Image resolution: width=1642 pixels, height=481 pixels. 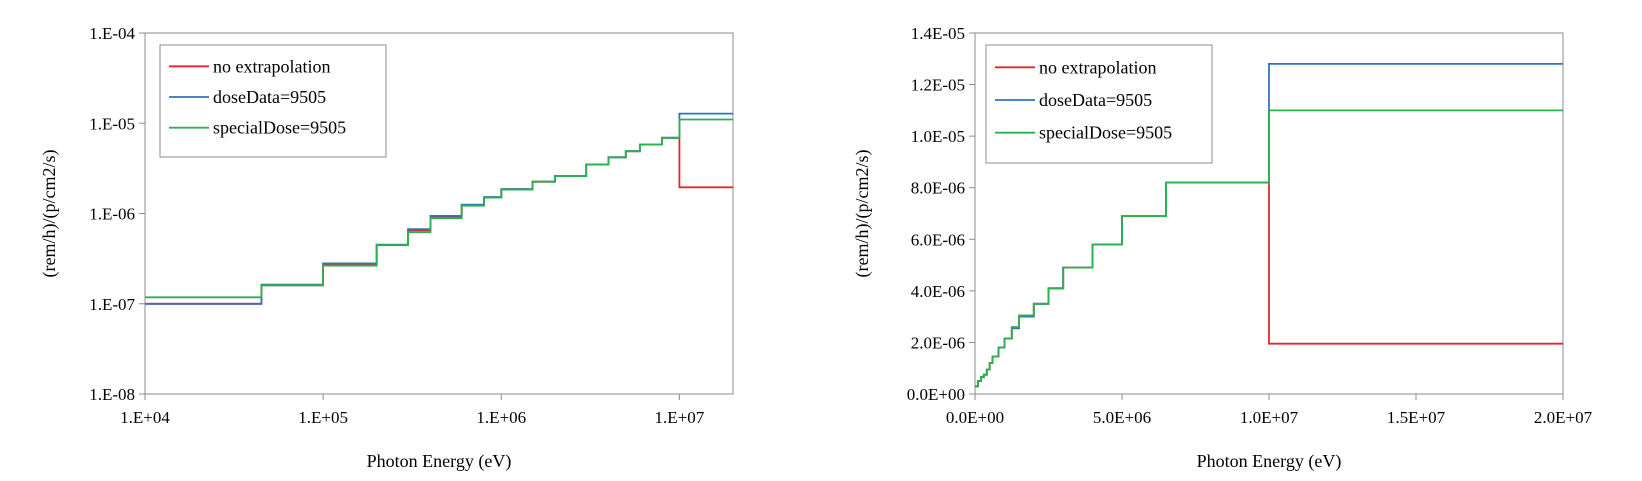 What do you see at coordinates (145, 417) in the screenshot?
I see `x-tick-label: 1.E+04` at bounding box center [145, 417].